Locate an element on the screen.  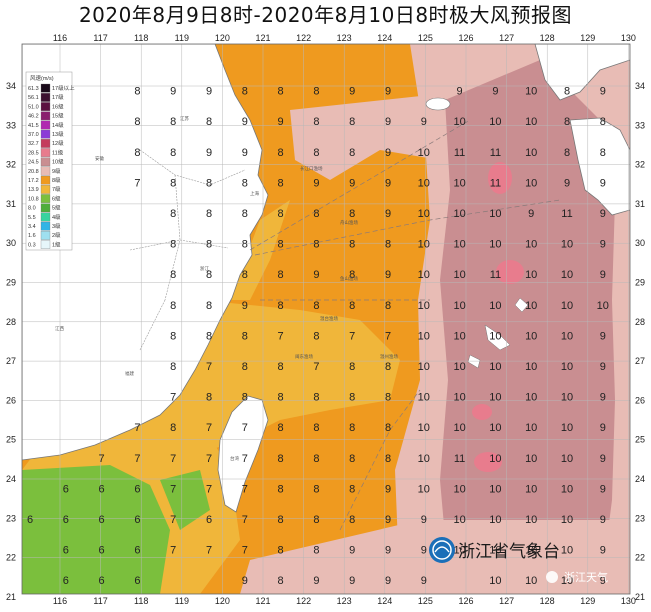
legend-range: 46.2 is located at coordinates (33, 117).